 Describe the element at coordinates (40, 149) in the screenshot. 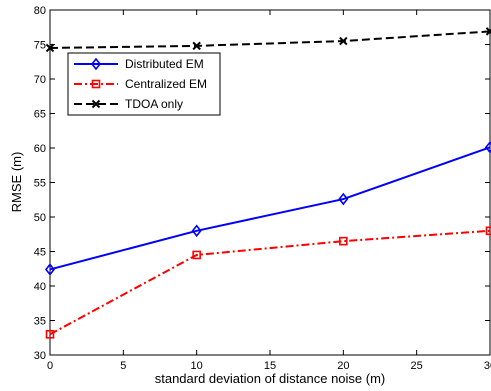

I see `y-tick-label-60: 60` at that location.